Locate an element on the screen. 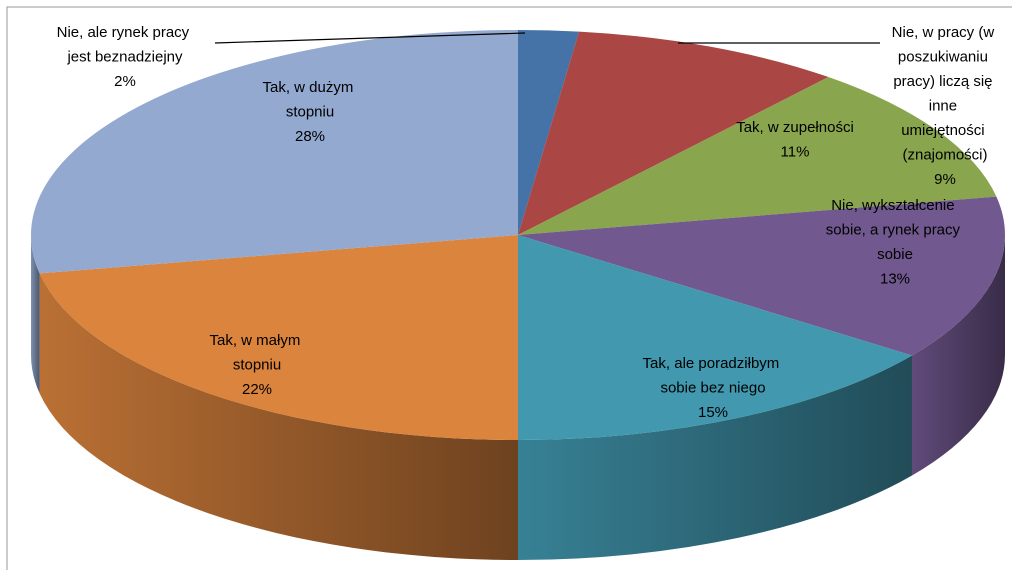  label-line: Nie, w pracy (w is located at coordinates (945, 32).